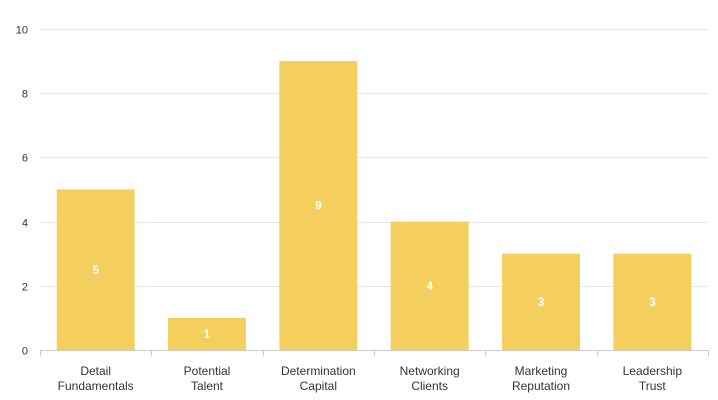 The image size is (718, 400). Describe the element at coordinates (429, 386) in the screenshot. I see `category-label: Clients` at that location.